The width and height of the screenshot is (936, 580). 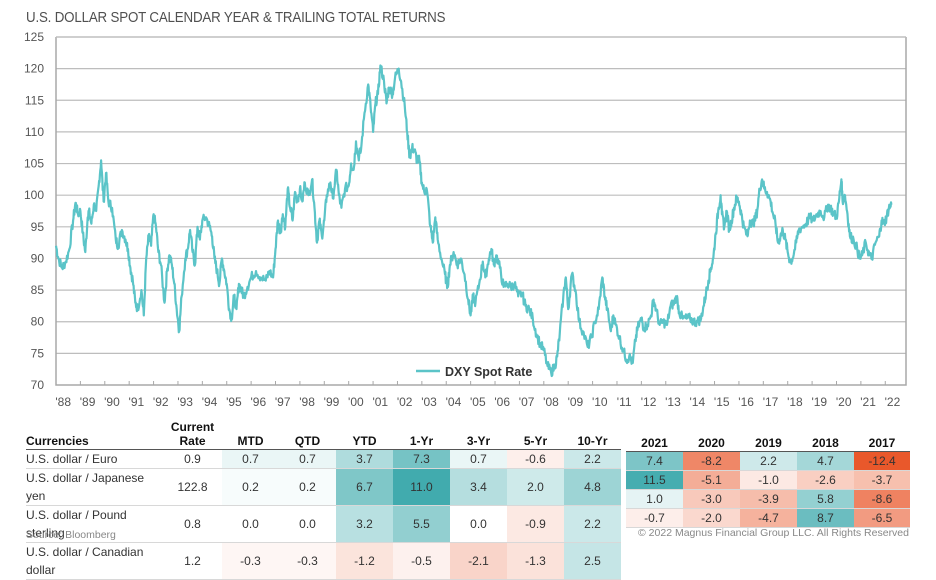 What do you see at coordinates (722, 402) in the screenshot?
I see `x-tick-label: '15` at bounding box center [722, 402].